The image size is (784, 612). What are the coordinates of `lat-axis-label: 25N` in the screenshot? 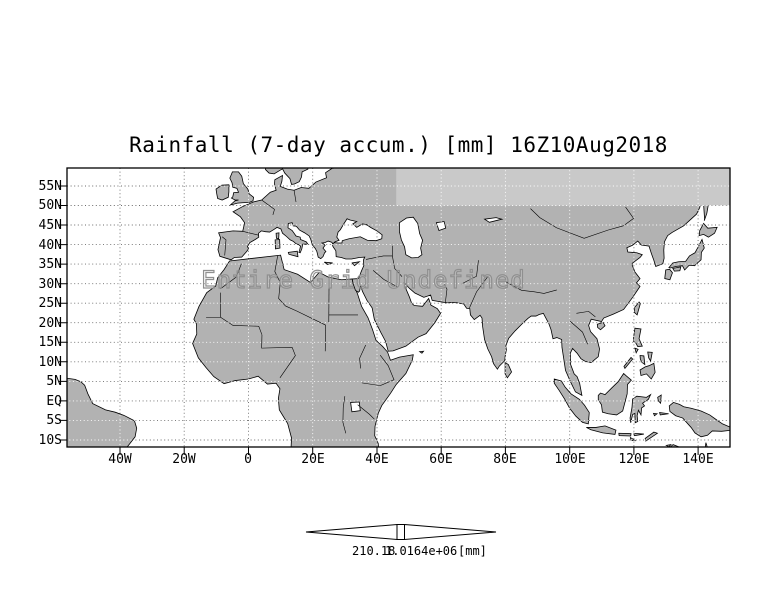 It's located at (50, 303).